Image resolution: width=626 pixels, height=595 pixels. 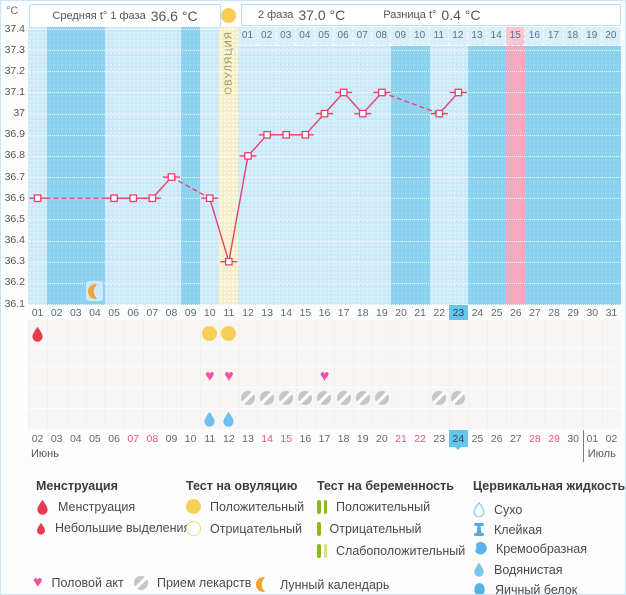 What do you see at coordinates (152, 438) in the screenshot?
I see `date-cell: 08` at bounding box center [152, 438].